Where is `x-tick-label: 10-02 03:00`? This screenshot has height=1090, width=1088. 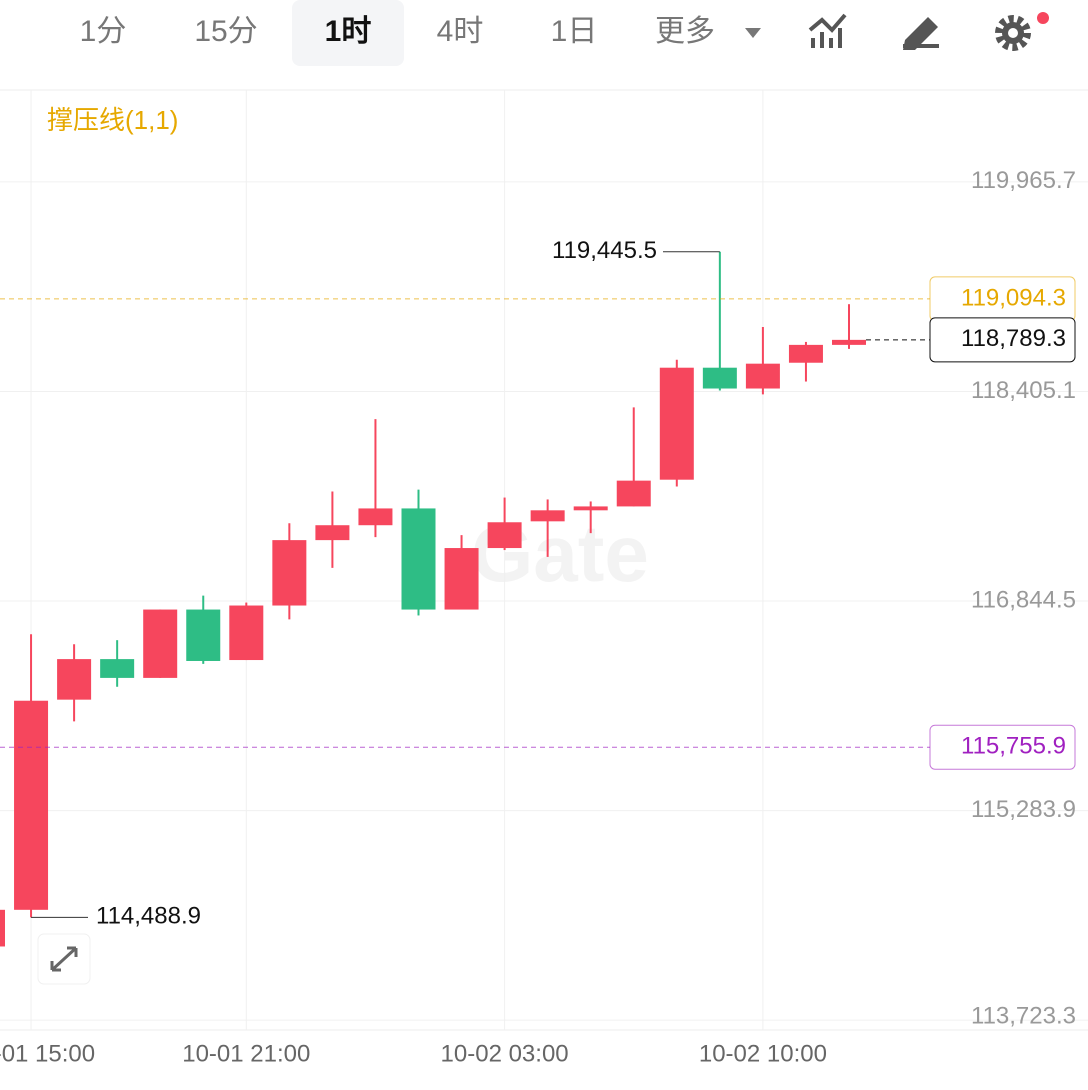
x-tick-label: 10-02 03:00 is located at coordinates (505, 1053).